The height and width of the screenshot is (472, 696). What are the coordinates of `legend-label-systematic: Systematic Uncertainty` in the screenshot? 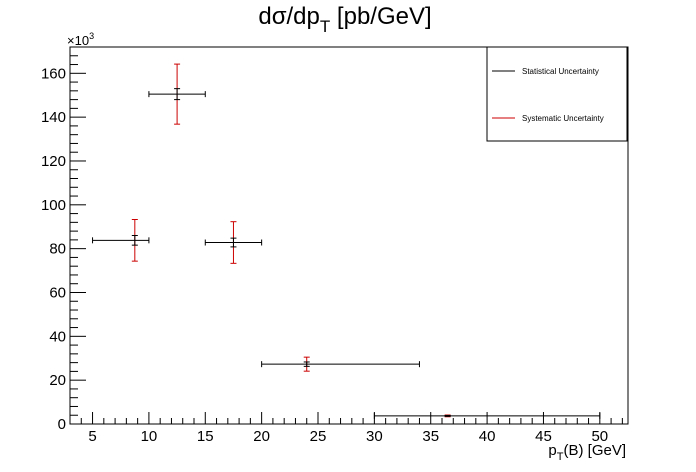 It's located at (563, 118).